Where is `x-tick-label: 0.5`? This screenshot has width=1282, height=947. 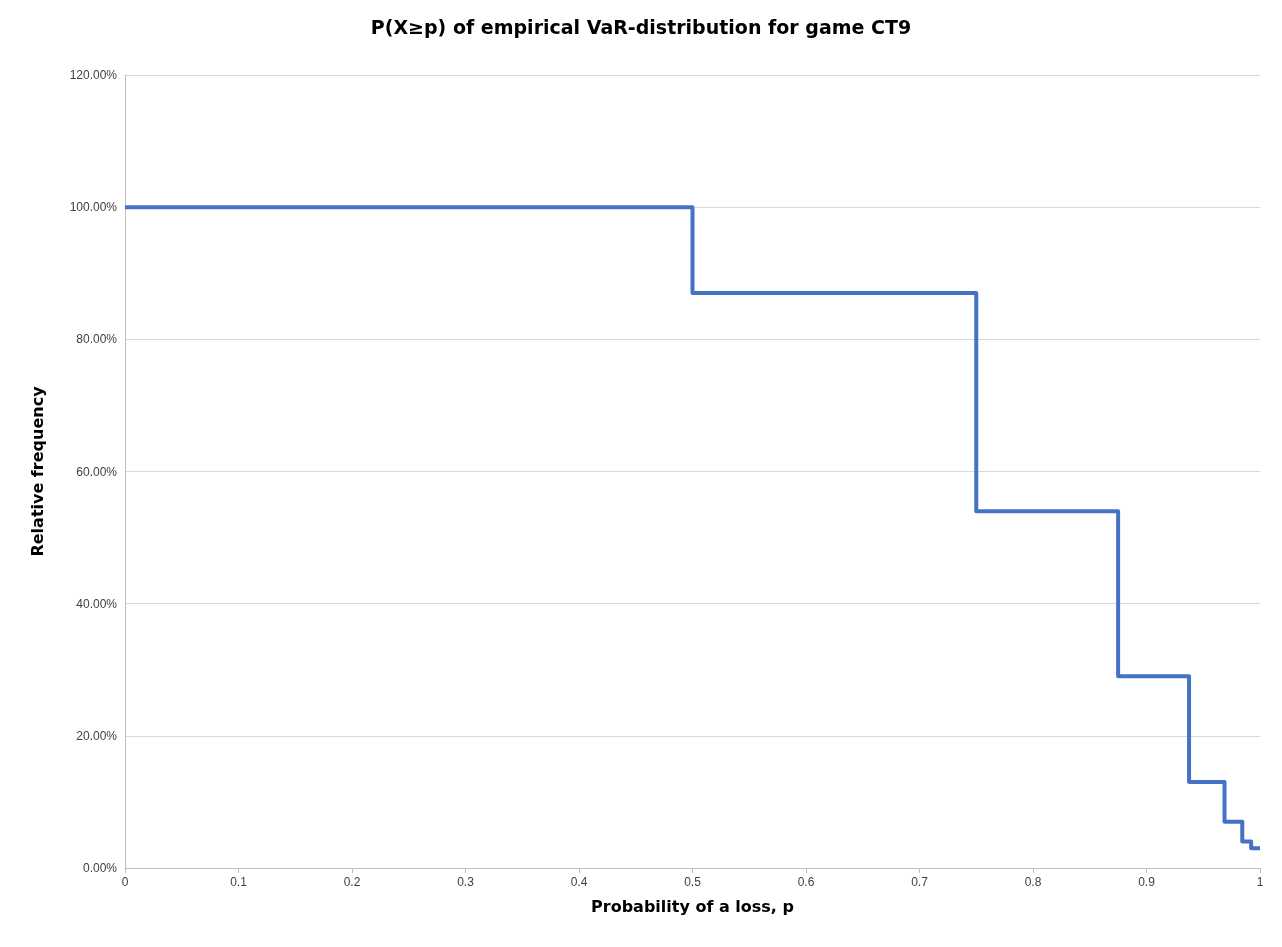
x-tick-label: 0.5 is located at coordinates (693, 882).